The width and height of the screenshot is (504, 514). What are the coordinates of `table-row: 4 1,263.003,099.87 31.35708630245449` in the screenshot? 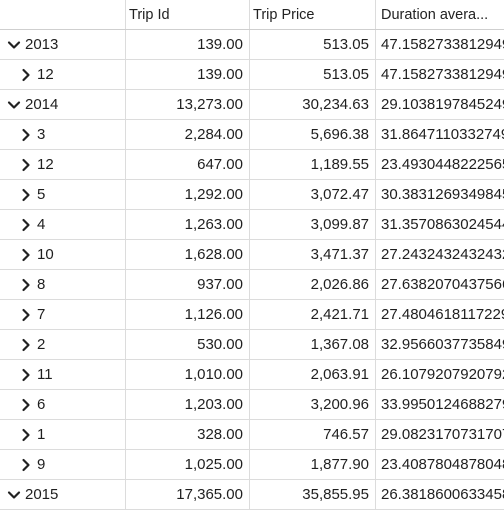 It's located at (252, 225).